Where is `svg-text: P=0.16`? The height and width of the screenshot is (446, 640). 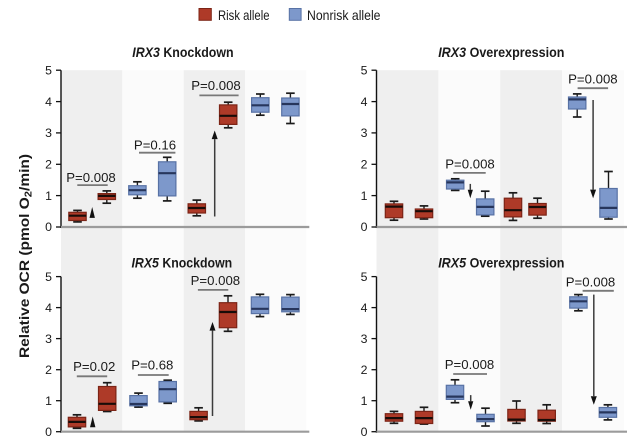
svg-text: P=0.16 is located at coordinates (155, 144).